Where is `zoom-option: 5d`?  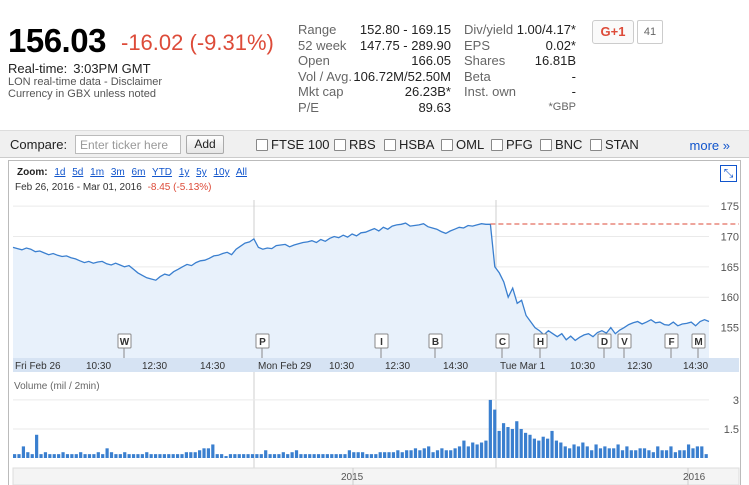
zoom-option: 5d is located at coordinates (78, 172).